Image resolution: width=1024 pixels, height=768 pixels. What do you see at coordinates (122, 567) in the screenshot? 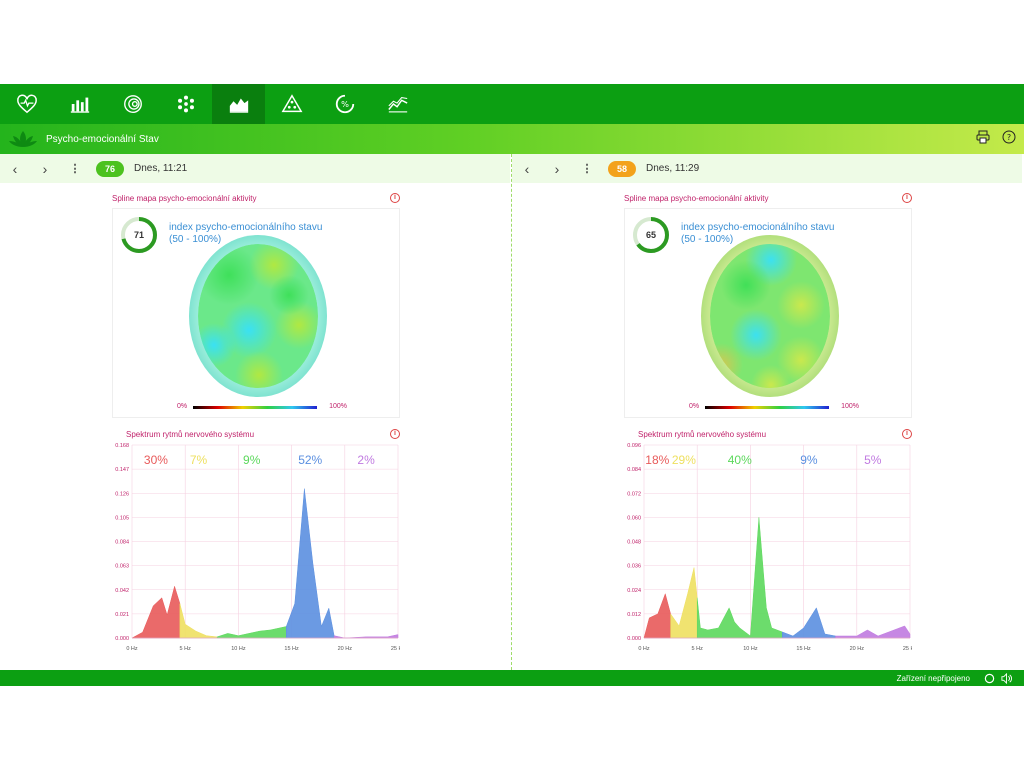
I see `y-tick-label: 0.063` at bounding box center [122, 567].